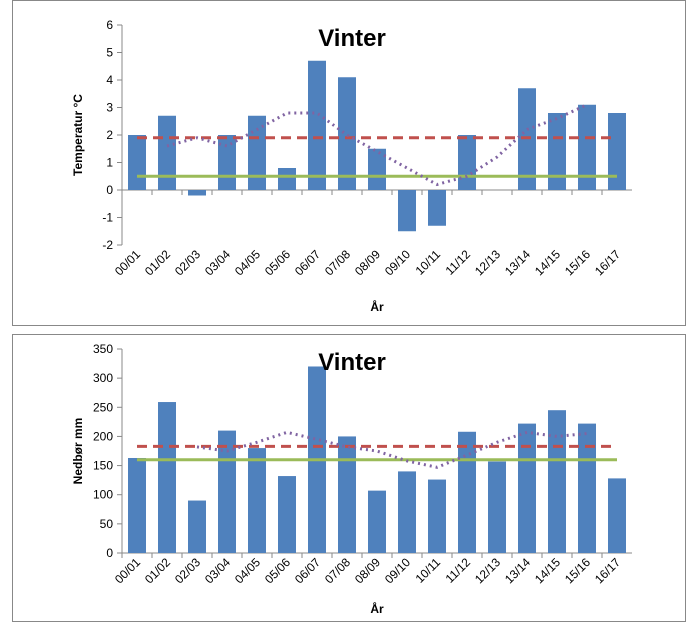 Image resolution: width=694 pixels, height=631 pixels. Describe the element at coordinates (103, 436) in the screenshot. I see `y-tick-label: 200` at that location.